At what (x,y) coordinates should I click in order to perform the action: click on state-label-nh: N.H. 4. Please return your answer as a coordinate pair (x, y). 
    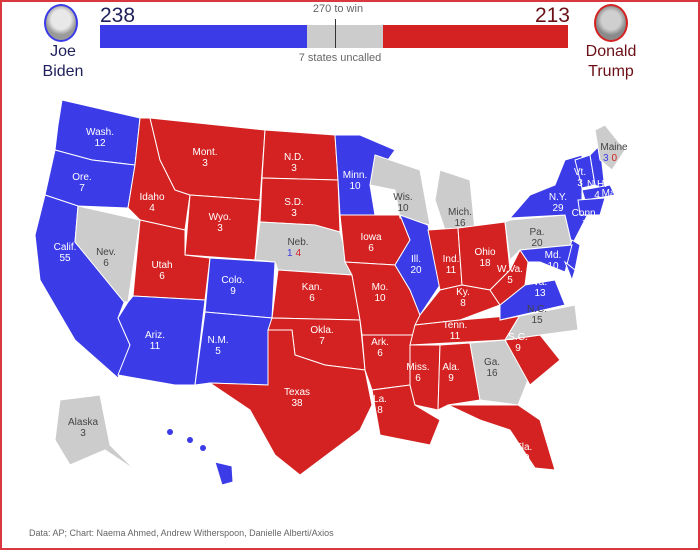
    Looking at the image, I should click on (597, 190).